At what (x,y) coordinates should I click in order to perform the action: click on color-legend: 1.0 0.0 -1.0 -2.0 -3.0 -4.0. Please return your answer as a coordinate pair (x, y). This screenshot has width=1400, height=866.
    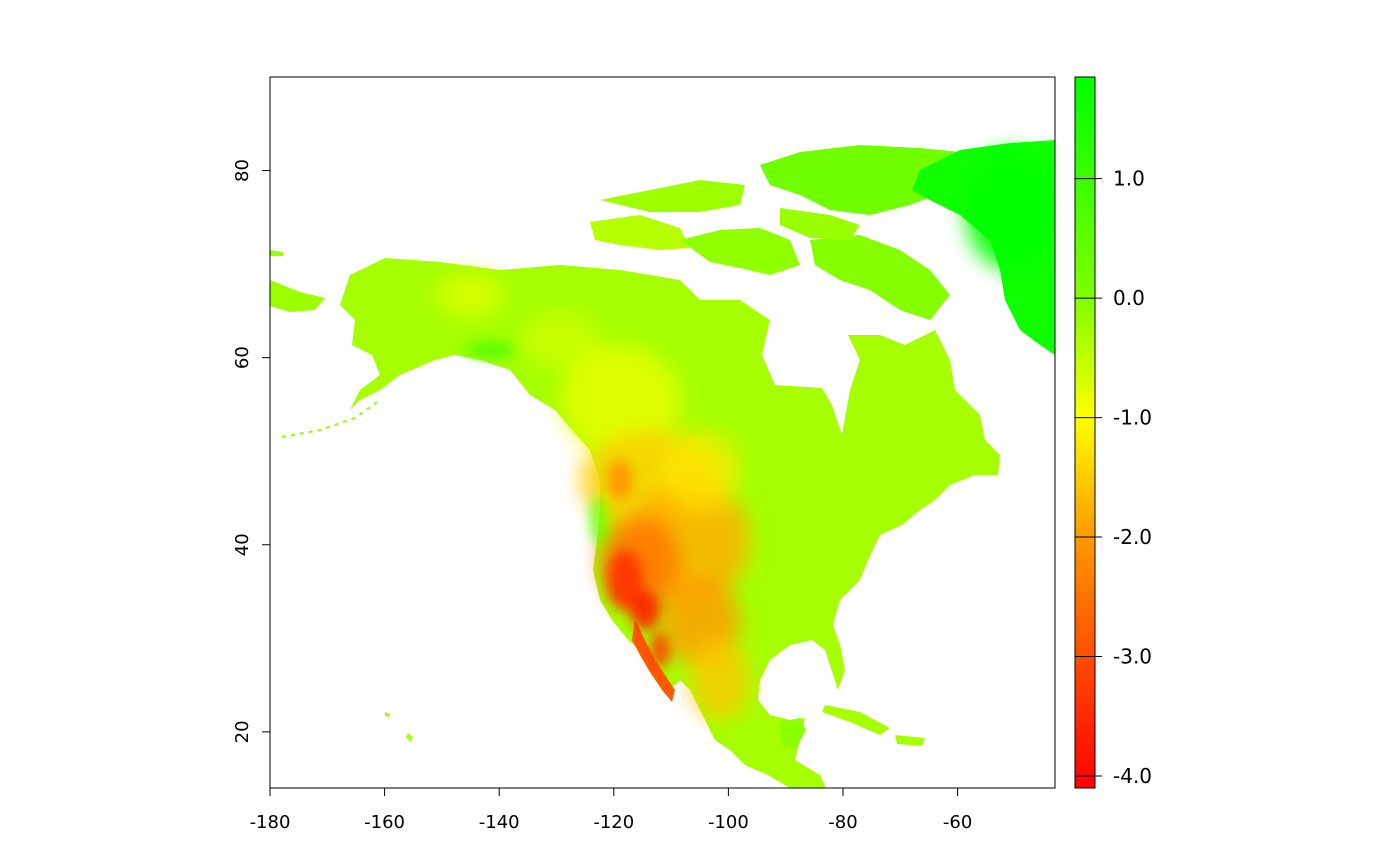
    Looking at the image, I should click on (1113, 432).